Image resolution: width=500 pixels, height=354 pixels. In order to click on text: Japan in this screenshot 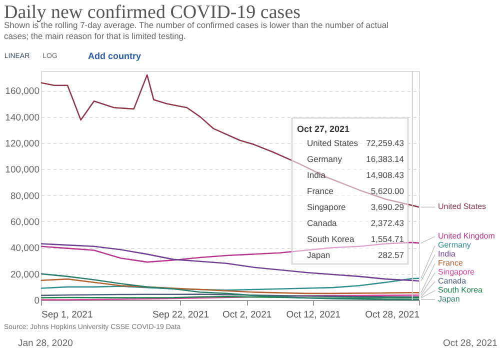, I will do `click(449, 299)`.